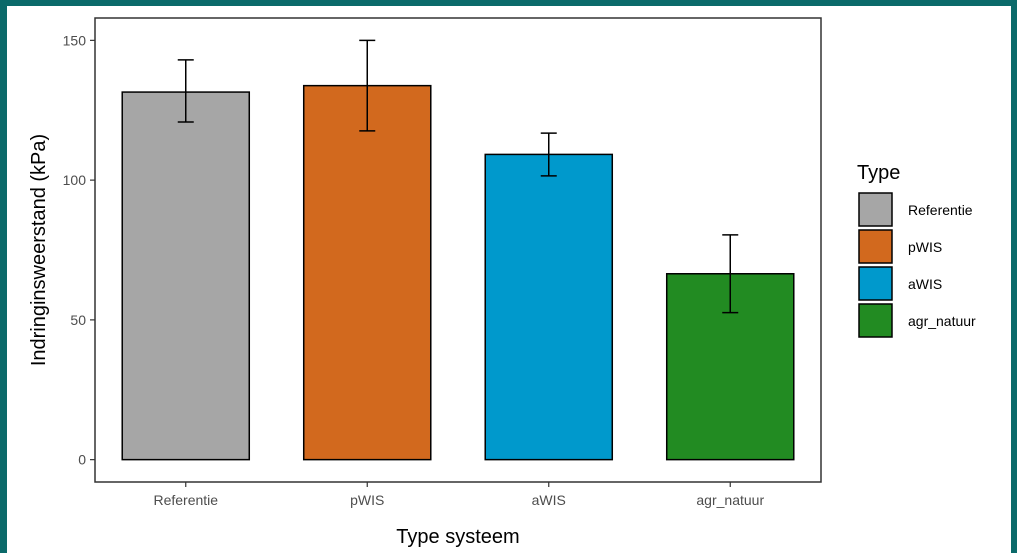 The image size is (1017, 553). What do you see at coordinates (875, 320) in the screenshot?
I see `legend-swatch-agr_natuur` at bounding box center [875, 320].